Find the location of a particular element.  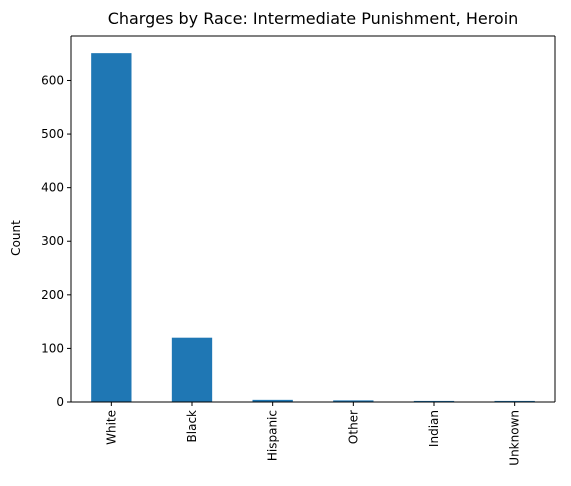

y-tick-label: 200 is located at coordinates (52, 295).